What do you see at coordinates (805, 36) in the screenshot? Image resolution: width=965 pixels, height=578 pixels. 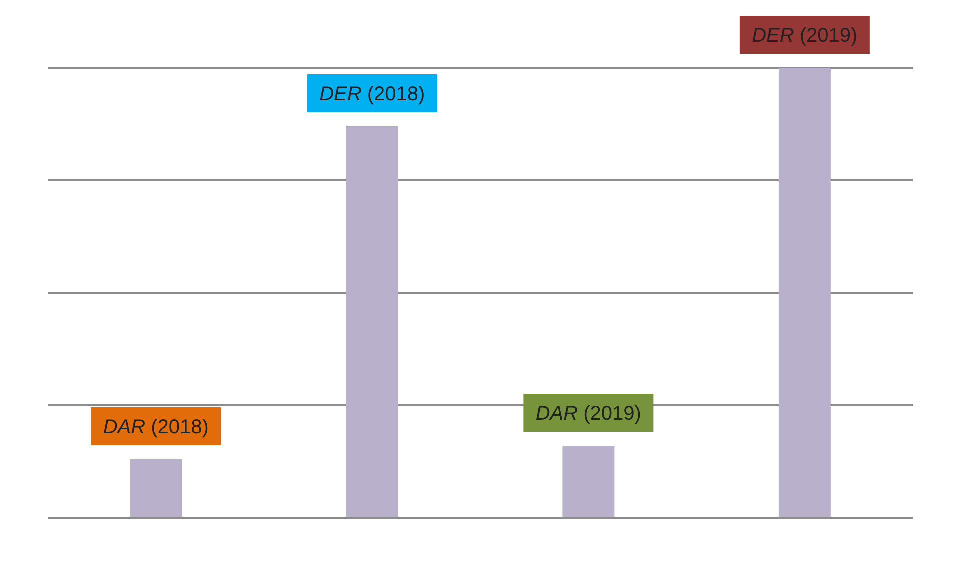 I see `text: DER (2019)` at bounding box center [805, 36].